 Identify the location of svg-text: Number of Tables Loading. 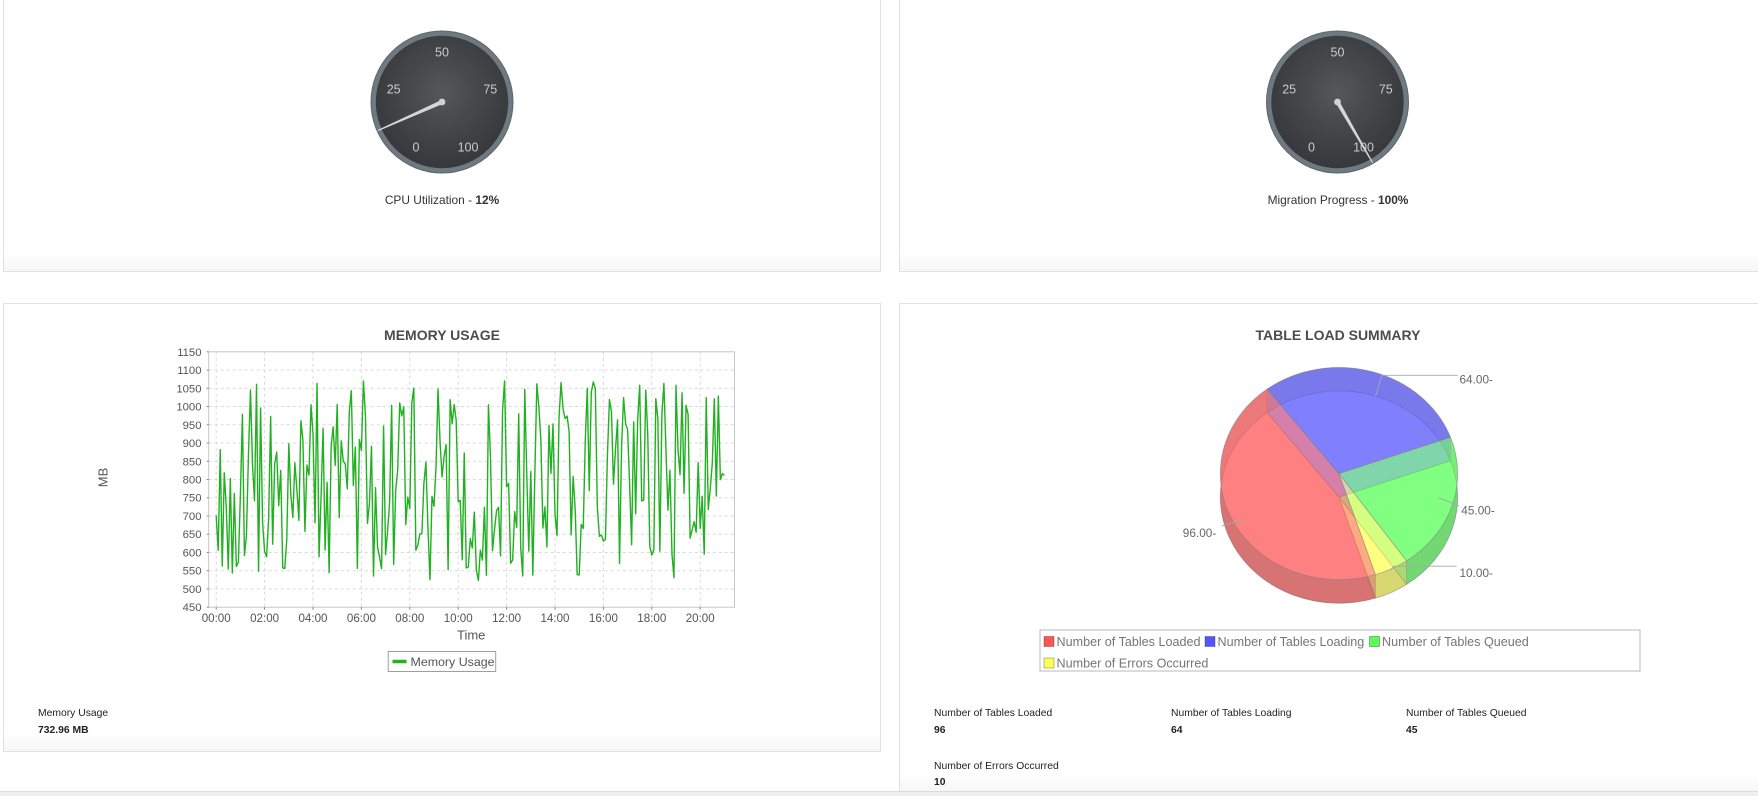
(1291, 642).